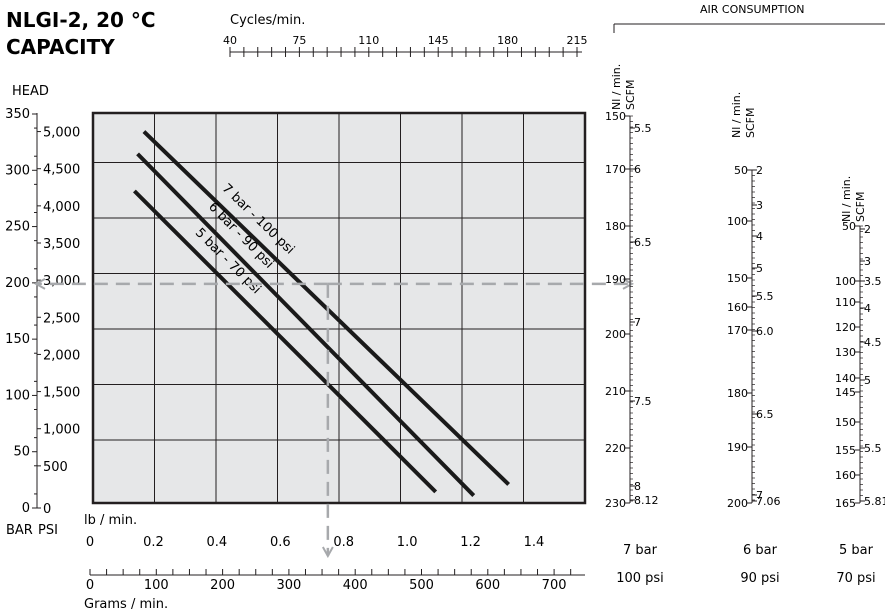 The image size is (885, 614). What do you see at coordinates (355, 585) in the screenshot?
I see `grams-tick-label: 400` at bounding box center [355, 585].